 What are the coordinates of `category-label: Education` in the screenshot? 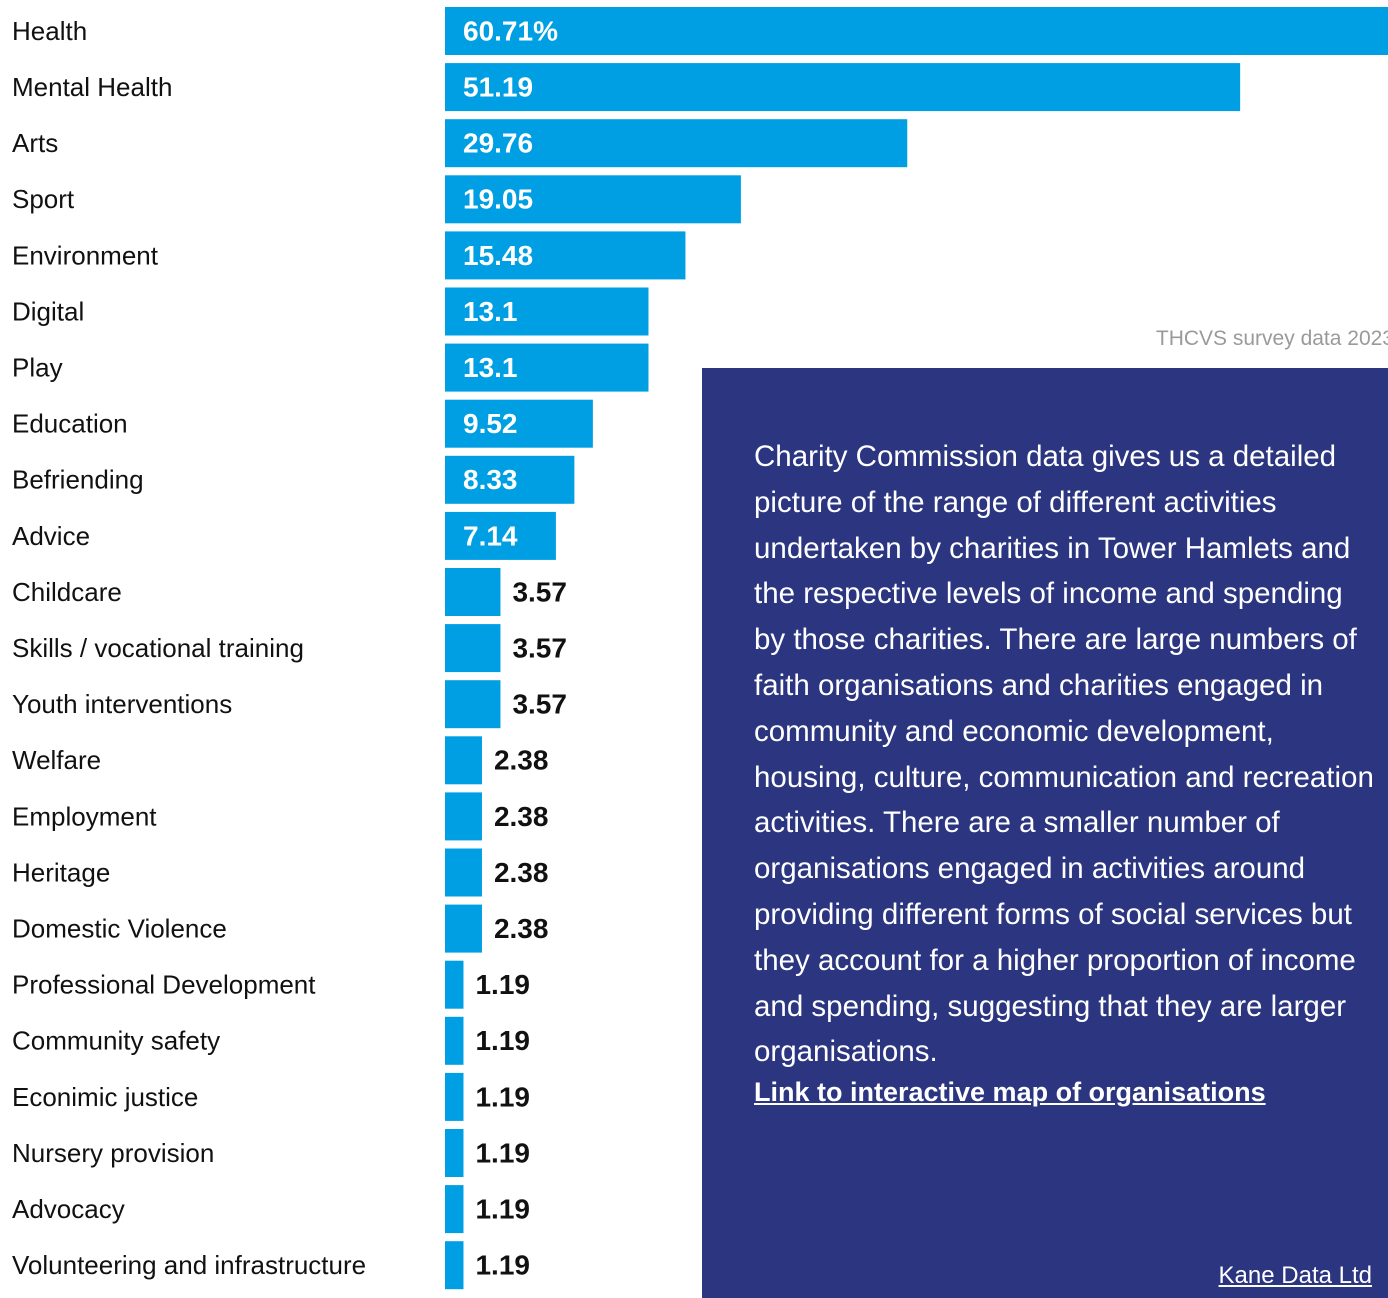 It's located at (70, 424).